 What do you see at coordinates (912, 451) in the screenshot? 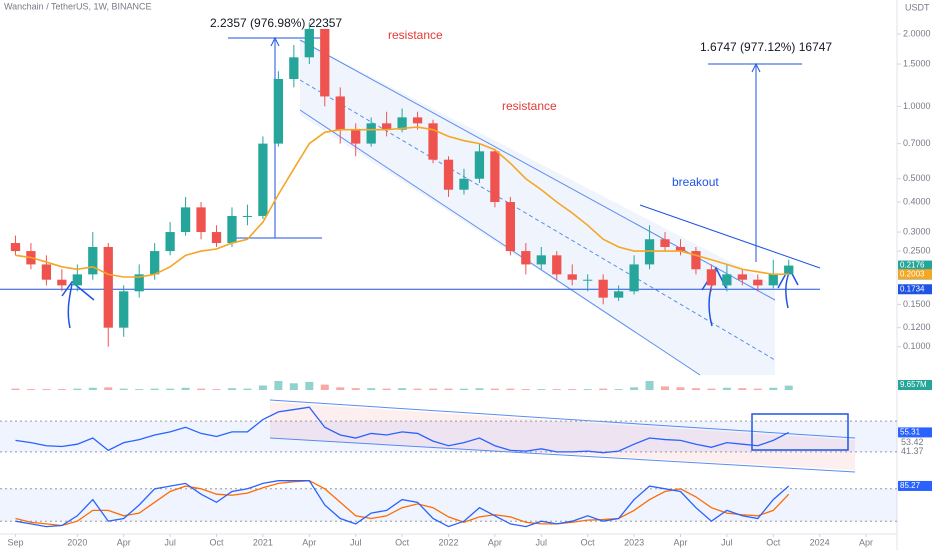
I see `rsi-label: 41.37` at bounding box center [912, 451].